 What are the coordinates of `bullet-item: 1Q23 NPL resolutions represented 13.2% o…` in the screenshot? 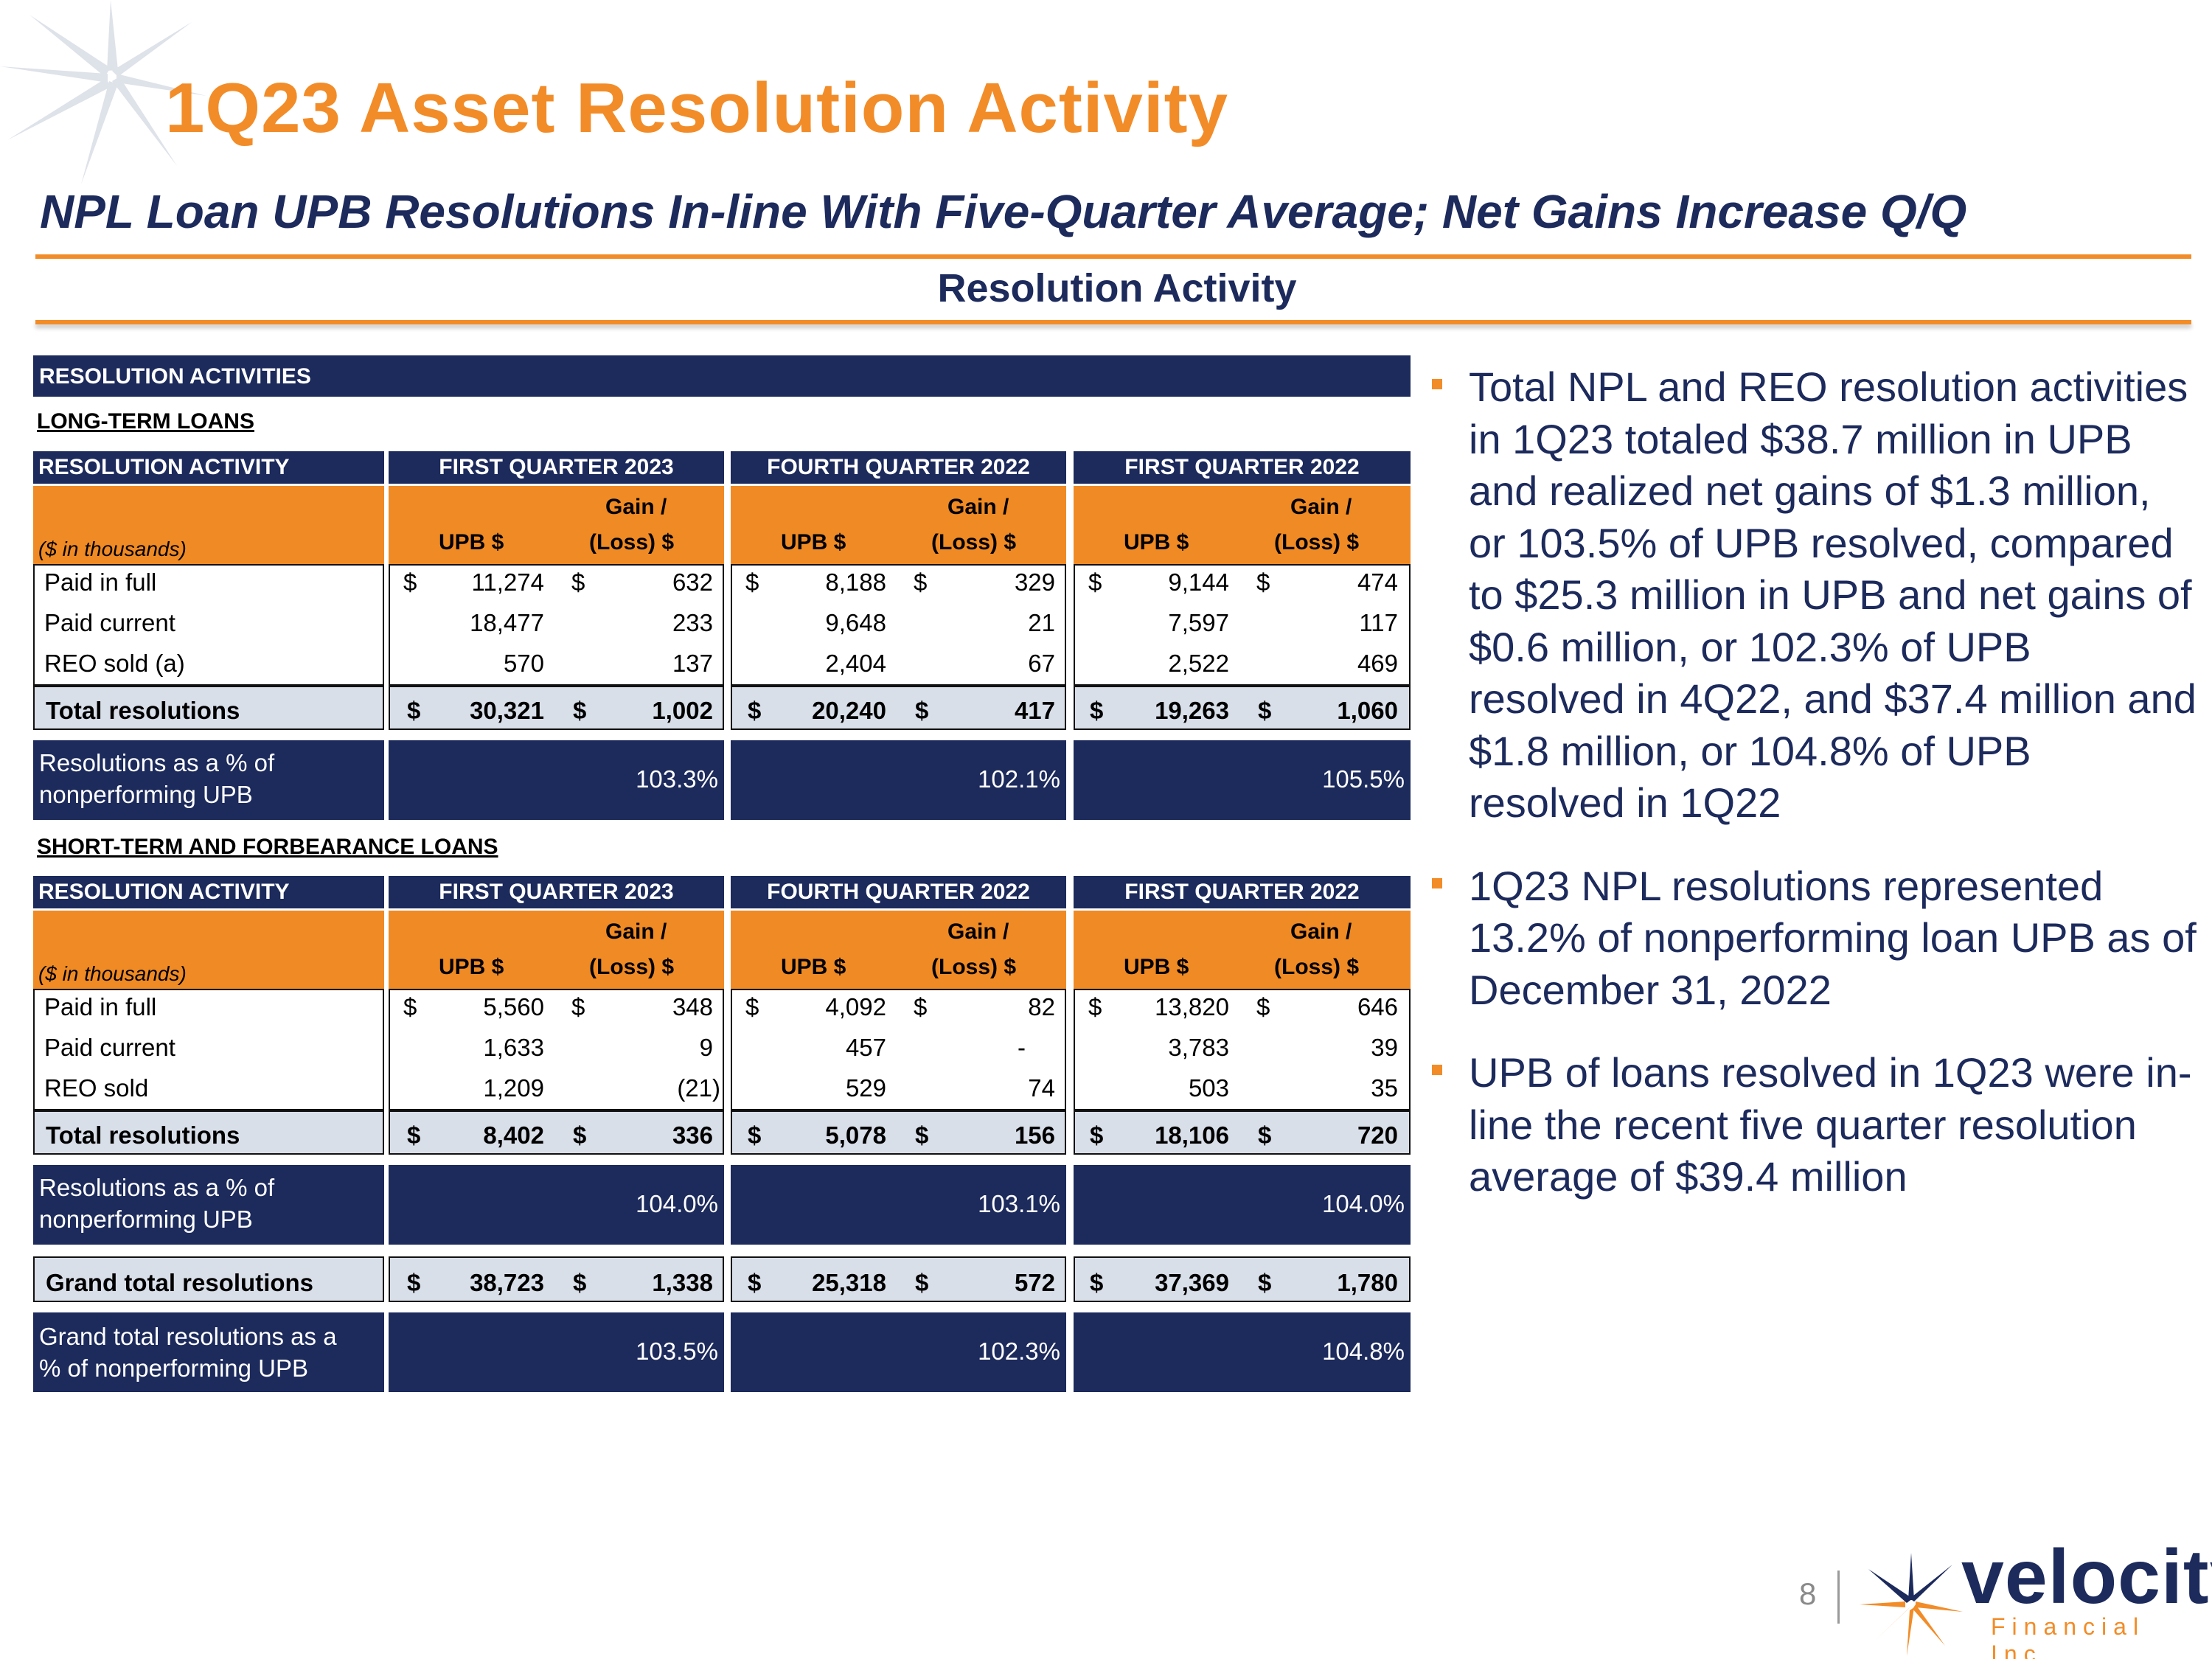 It's located at (1813, 938).